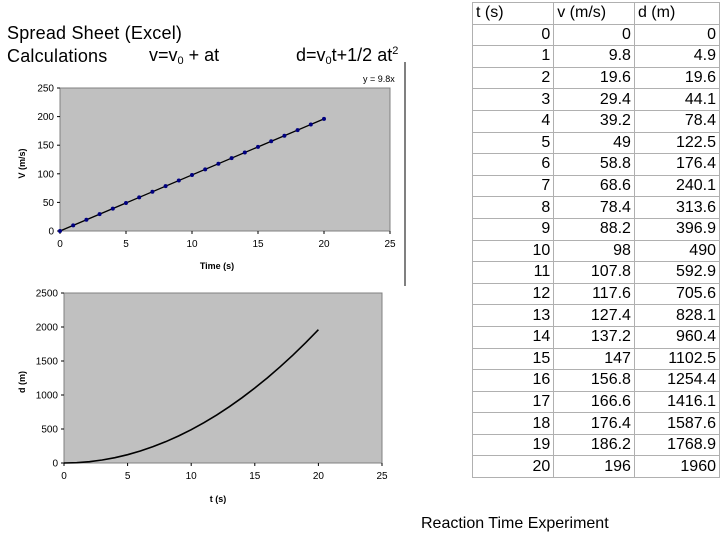  What do you see at coordinates (47, 328) in the screenshot?
I see `y-tick-label: 2000` at bounding box center [47, 328].